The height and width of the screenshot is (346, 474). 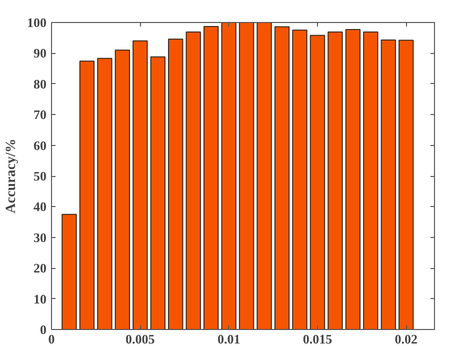 What do you see at coordinates (40, 53) in the screenshot?
I see `y-tick-label: 90` at bounding box center [40, 53].